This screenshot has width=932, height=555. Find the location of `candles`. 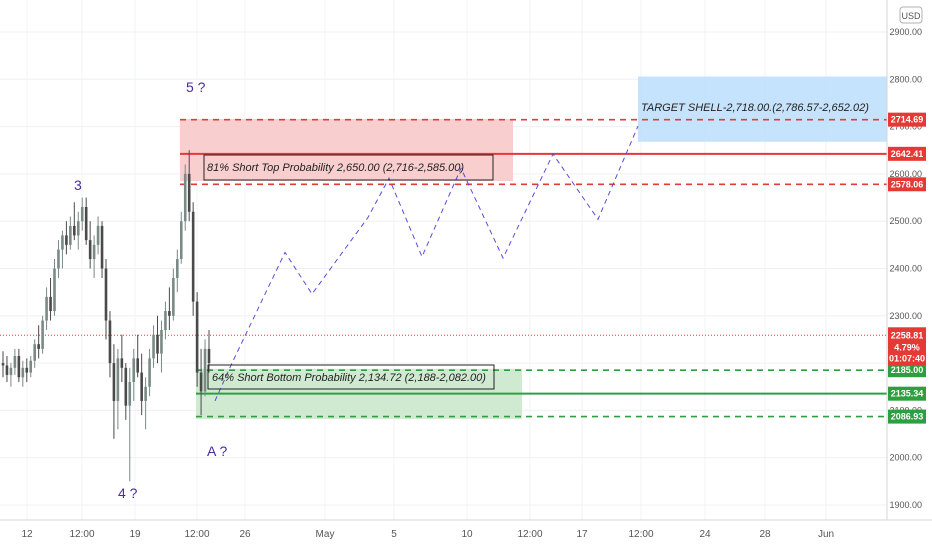

candles is located at coordinates (106, 316).